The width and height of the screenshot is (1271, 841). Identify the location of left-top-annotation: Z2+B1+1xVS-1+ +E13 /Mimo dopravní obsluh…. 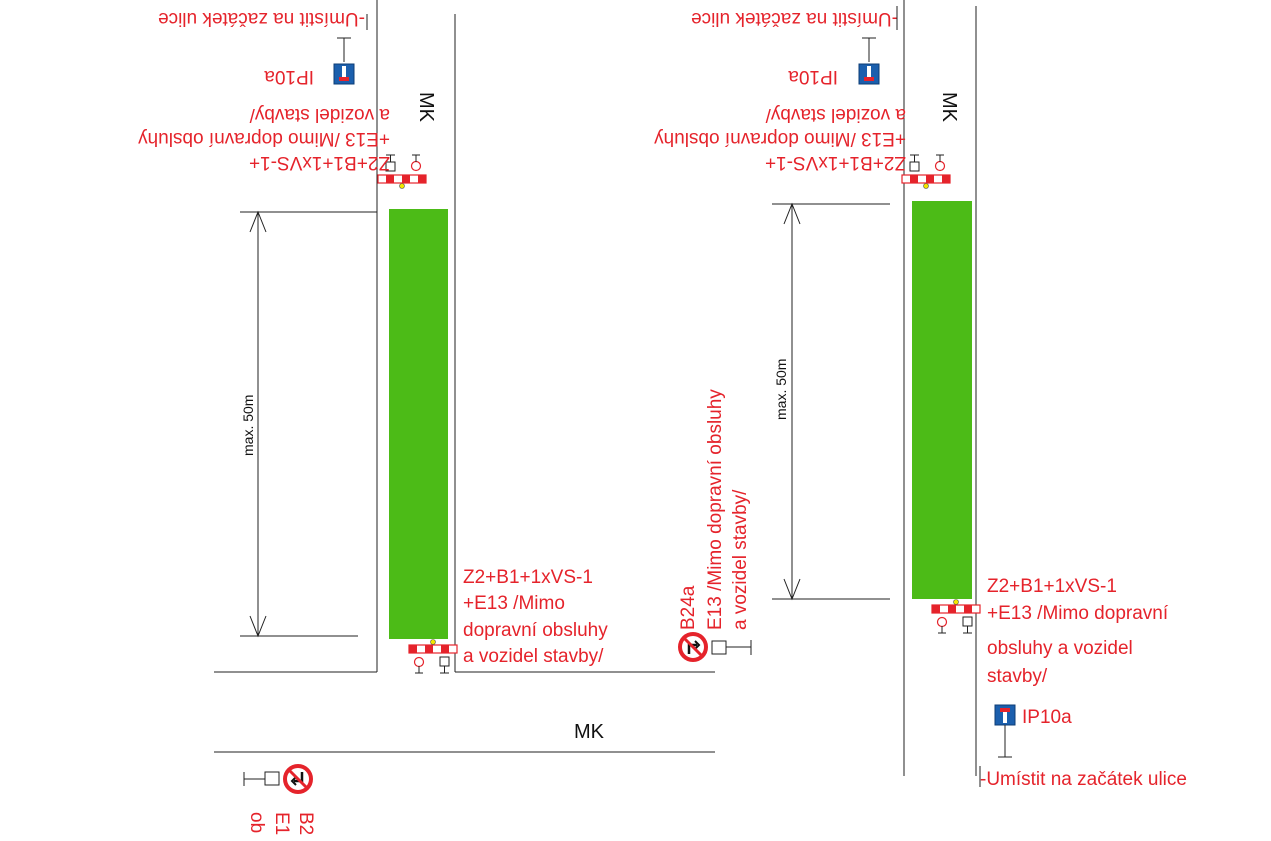
(261, 90).